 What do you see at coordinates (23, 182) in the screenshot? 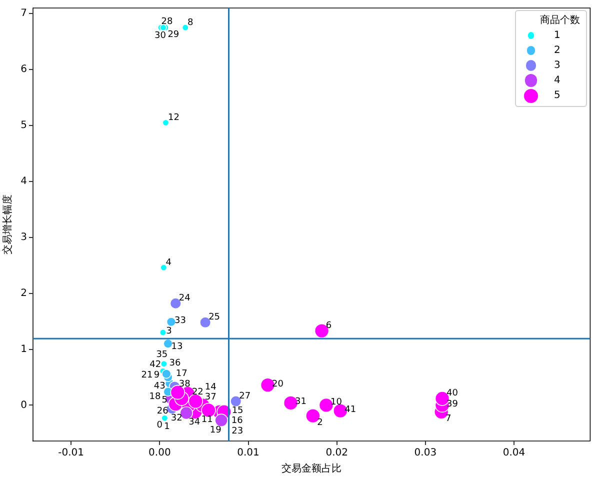
I see `y-tick-label: 4` at bounding box center [23, 182].